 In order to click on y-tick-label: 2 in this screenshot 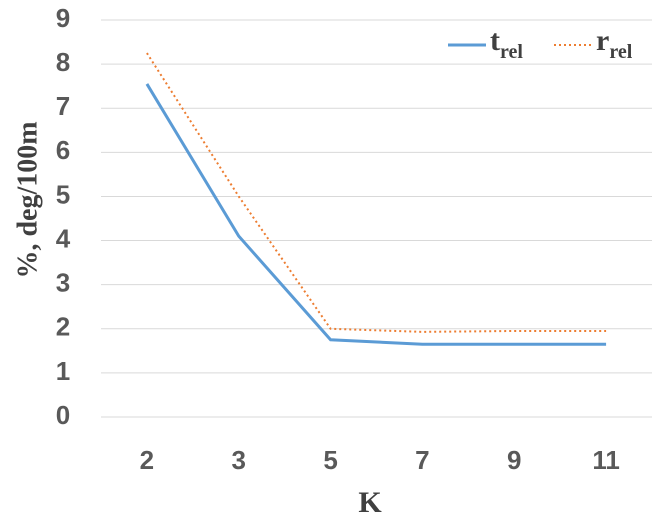, I will do `click(63, 327)`.